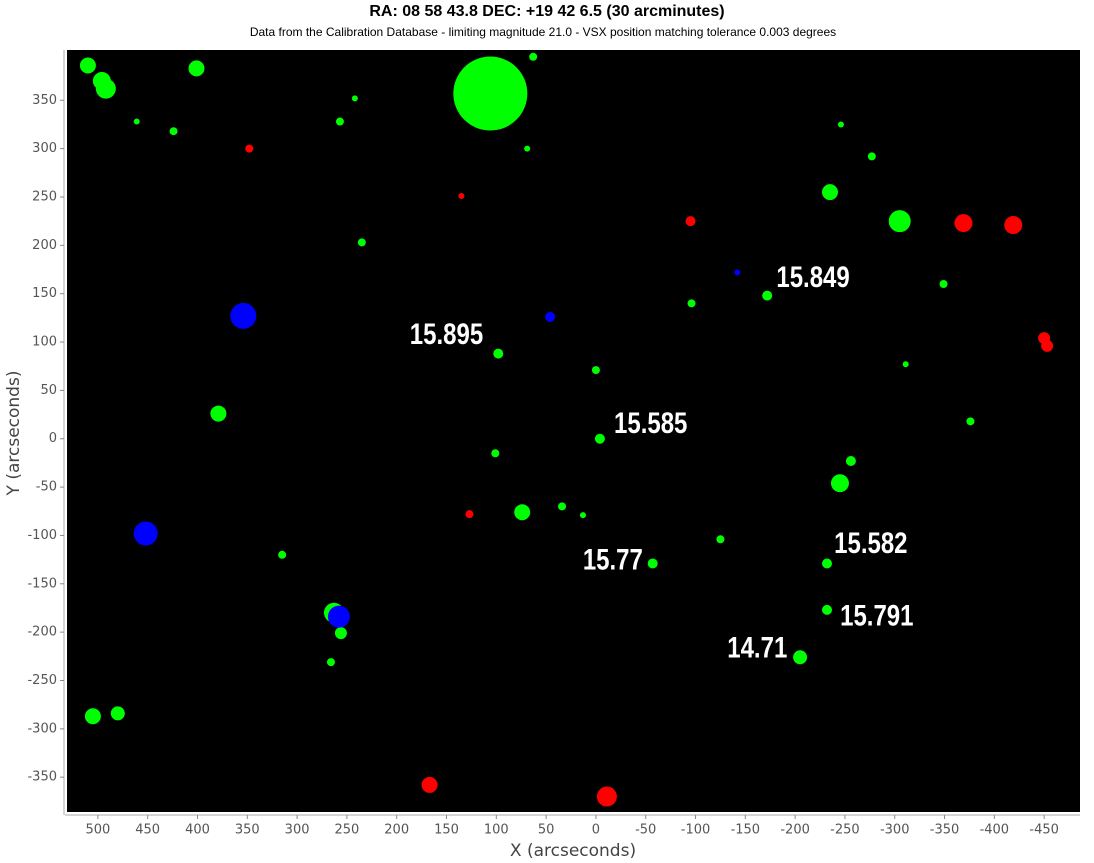 The height and width of the screenshot is (863, 1094). Describe the element at coordinates (147, 830) in the screenshot. I see `x-tick-label: 450` at that location.